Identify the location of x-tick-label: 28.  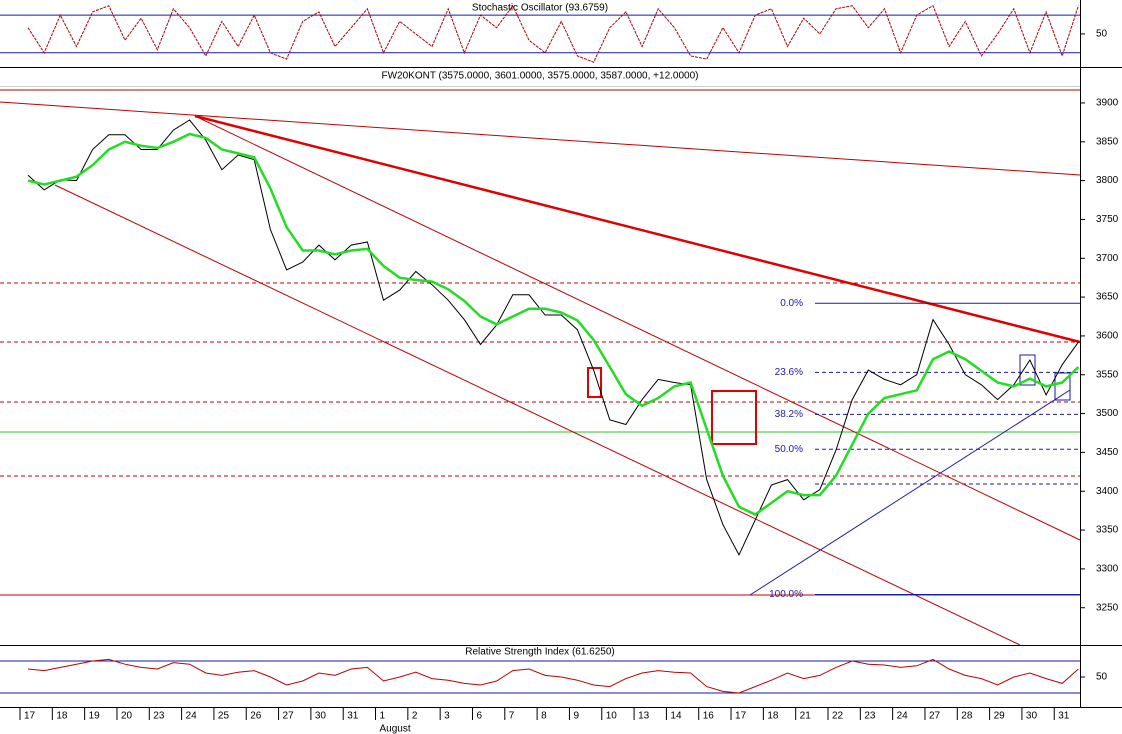
(967, 716).